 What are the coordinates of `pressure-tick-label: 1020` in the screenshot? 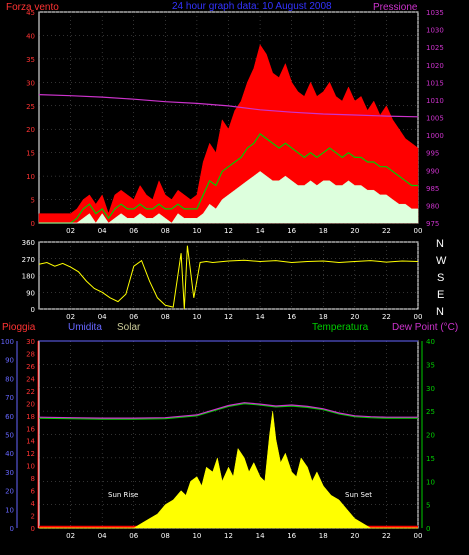 It's located at (435, 66).